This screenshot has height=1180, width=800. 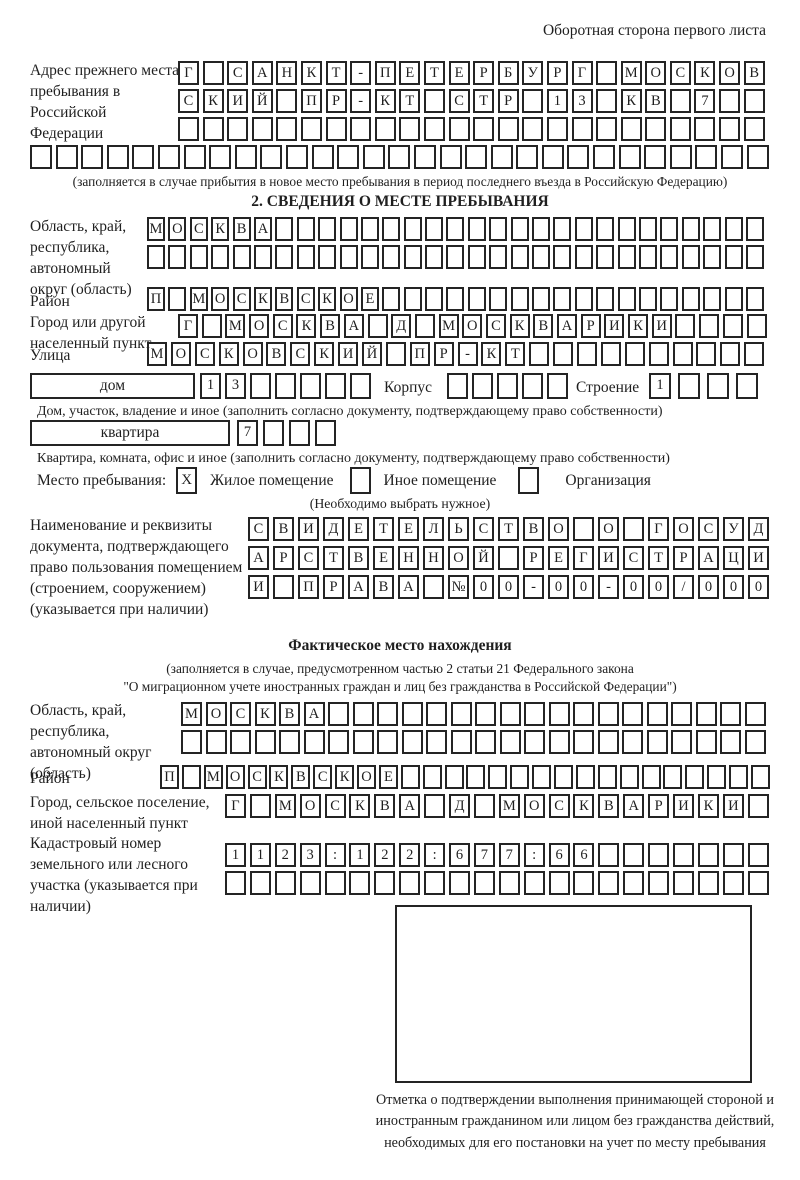 I want to click on char-cell: Б, so click(x=508, y=73).